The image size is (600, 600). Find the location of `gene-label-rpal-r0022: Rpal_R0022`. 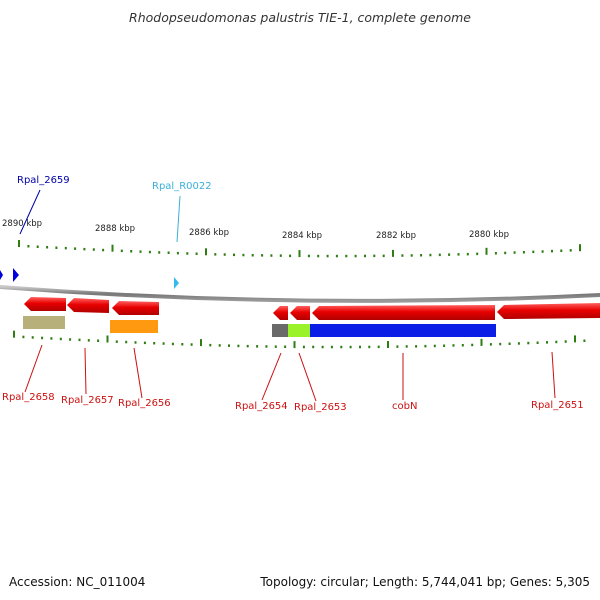

gene-label-rpal-r0022: Rpal_R0022 is located at coordinates (182, 186).